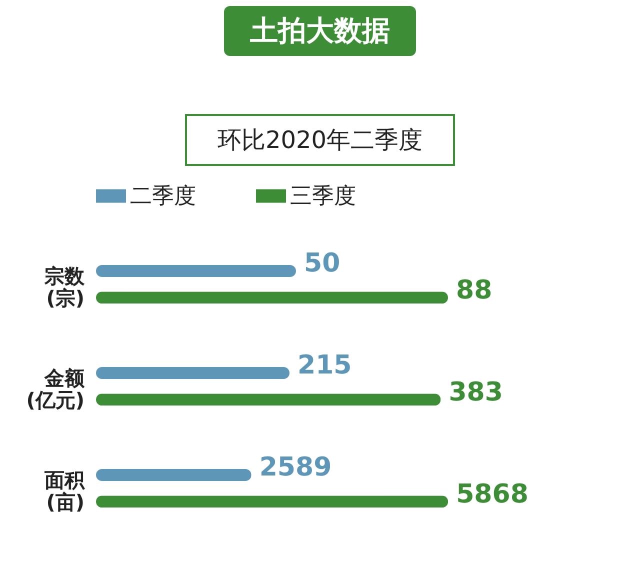 The width and height of the screenshot is (640, 569). What do you see at coordinates (320, 140) in the screenshot?
I see `chart-subtitle: 环比2020年二季度` at bounding box center [320, 140].